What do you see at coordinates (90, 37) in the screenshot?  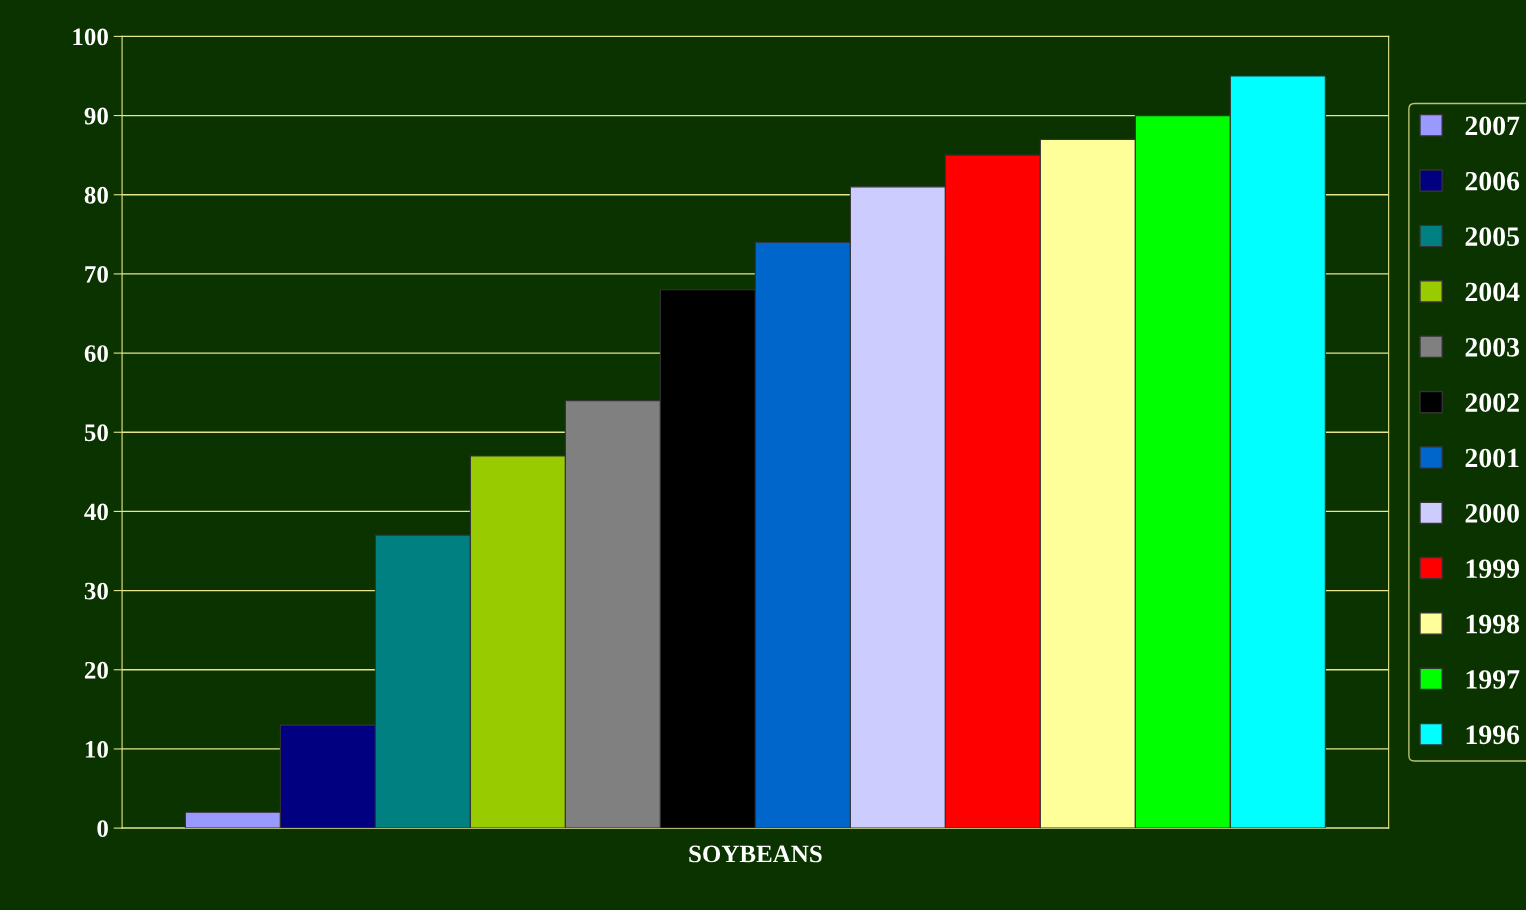 I see `y-tick-label: 100` at bounding box center [90, 37].